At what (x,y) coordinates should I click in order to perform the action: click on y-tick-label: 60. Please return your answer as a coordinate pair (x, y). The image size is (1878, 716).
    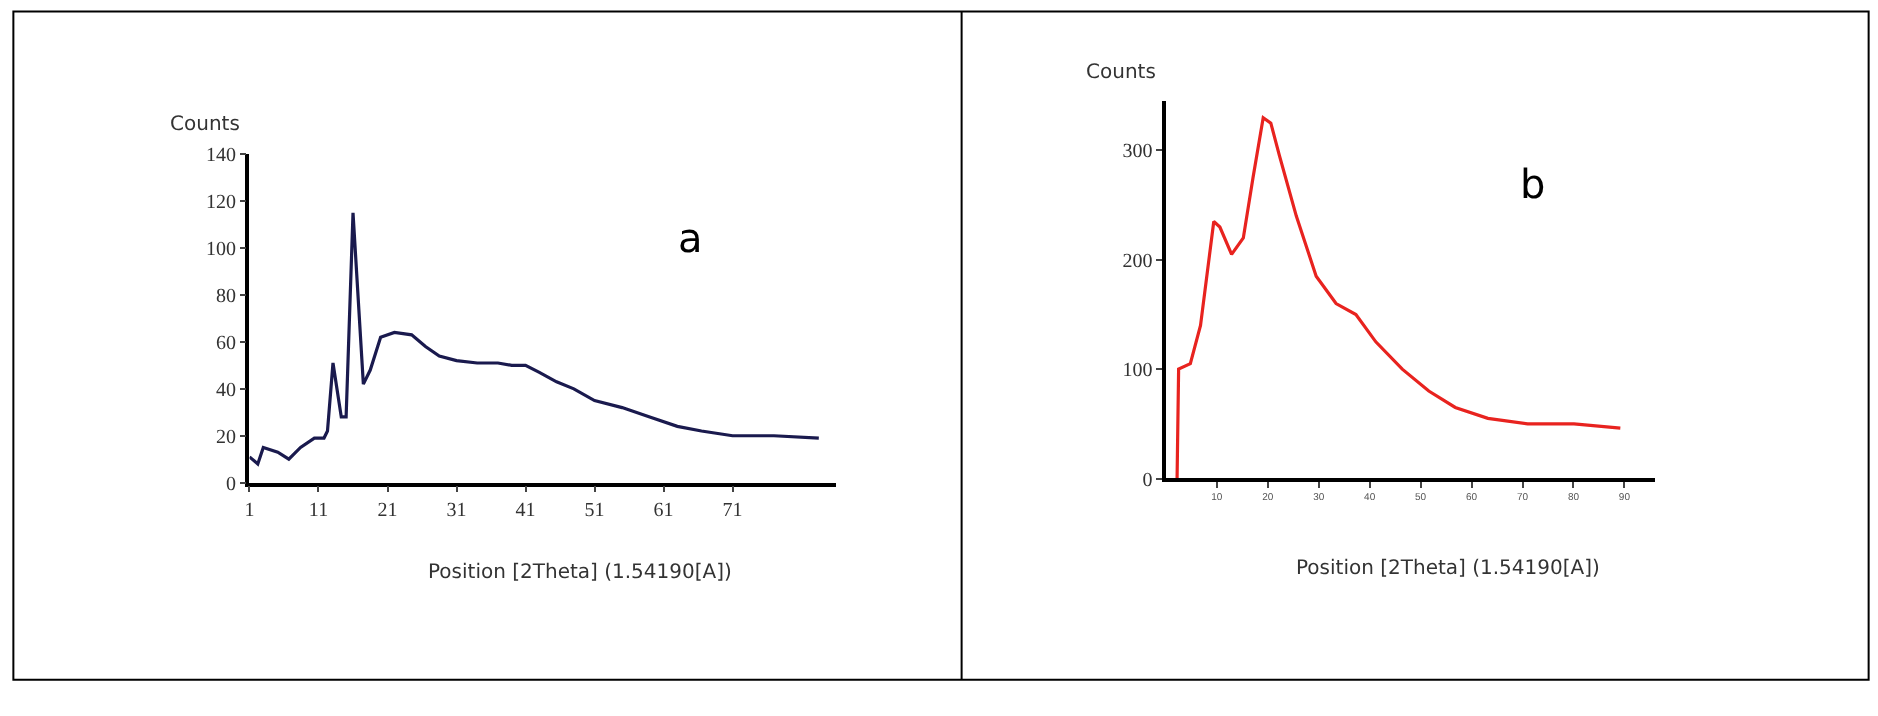
    Looking at the image, I should click on (225, 343).